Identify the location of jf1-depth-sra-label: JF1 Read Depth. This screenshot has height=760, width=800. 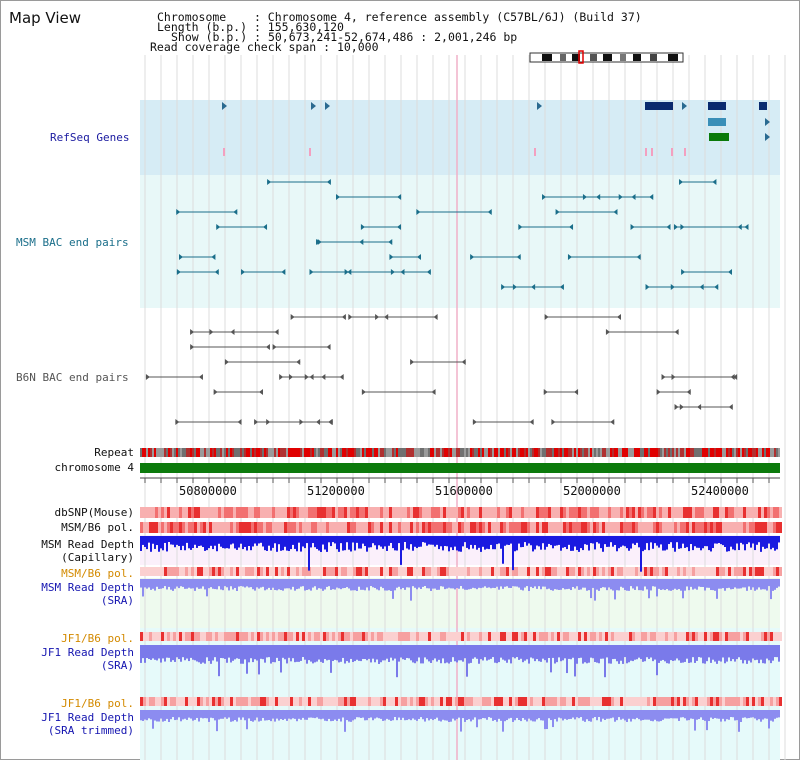
(87, 652).